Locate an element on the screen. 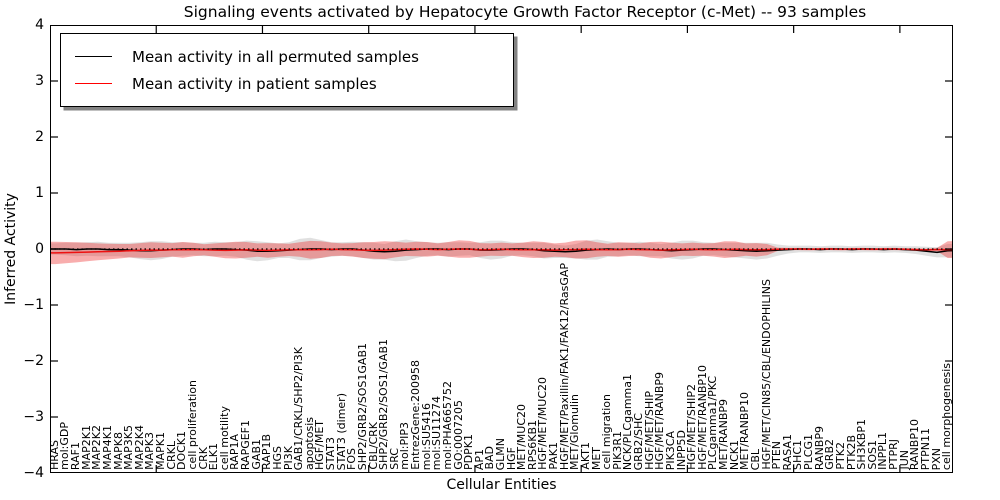 The image size is (1000, 500). y-tick-label: −3 is located at coordinates (33, 417).